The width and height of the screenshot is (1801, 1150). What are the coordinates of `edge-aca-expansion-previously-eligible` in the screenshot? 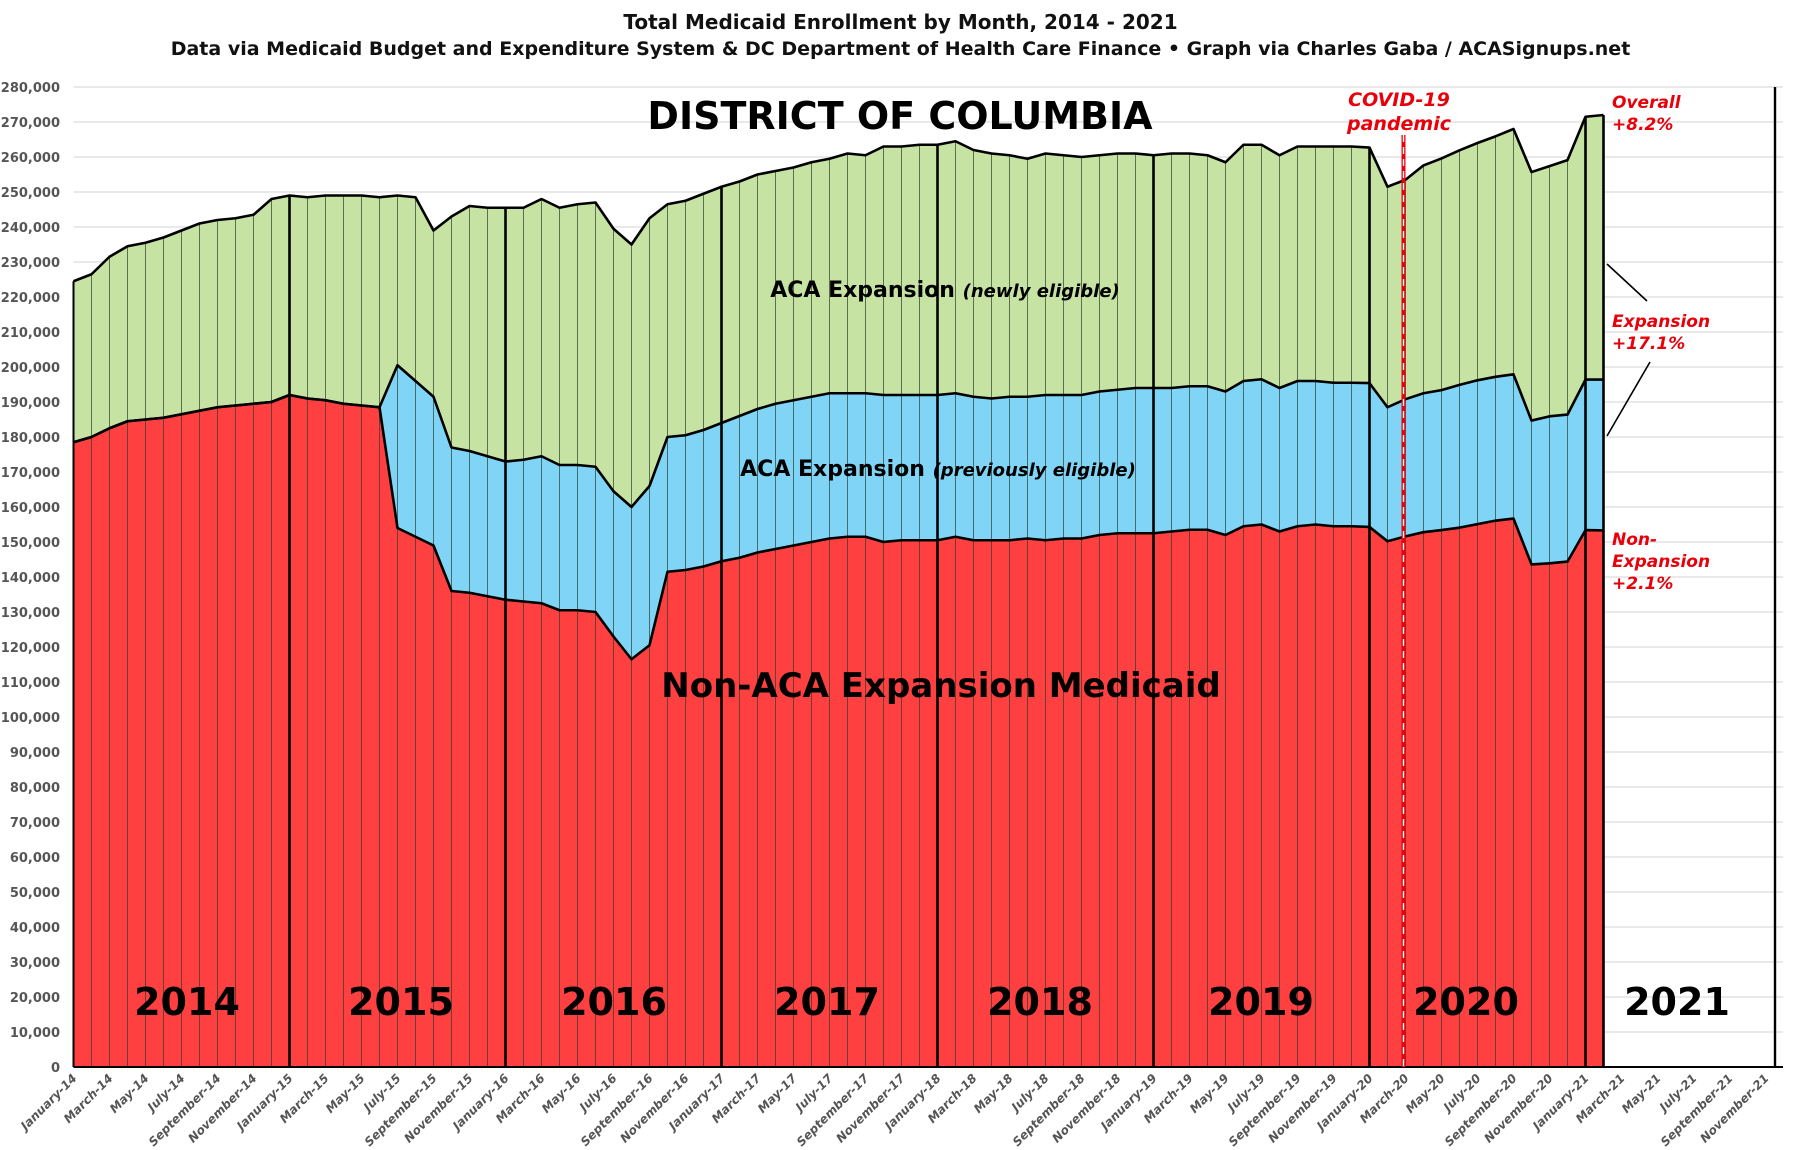 It's located at (838, 436).